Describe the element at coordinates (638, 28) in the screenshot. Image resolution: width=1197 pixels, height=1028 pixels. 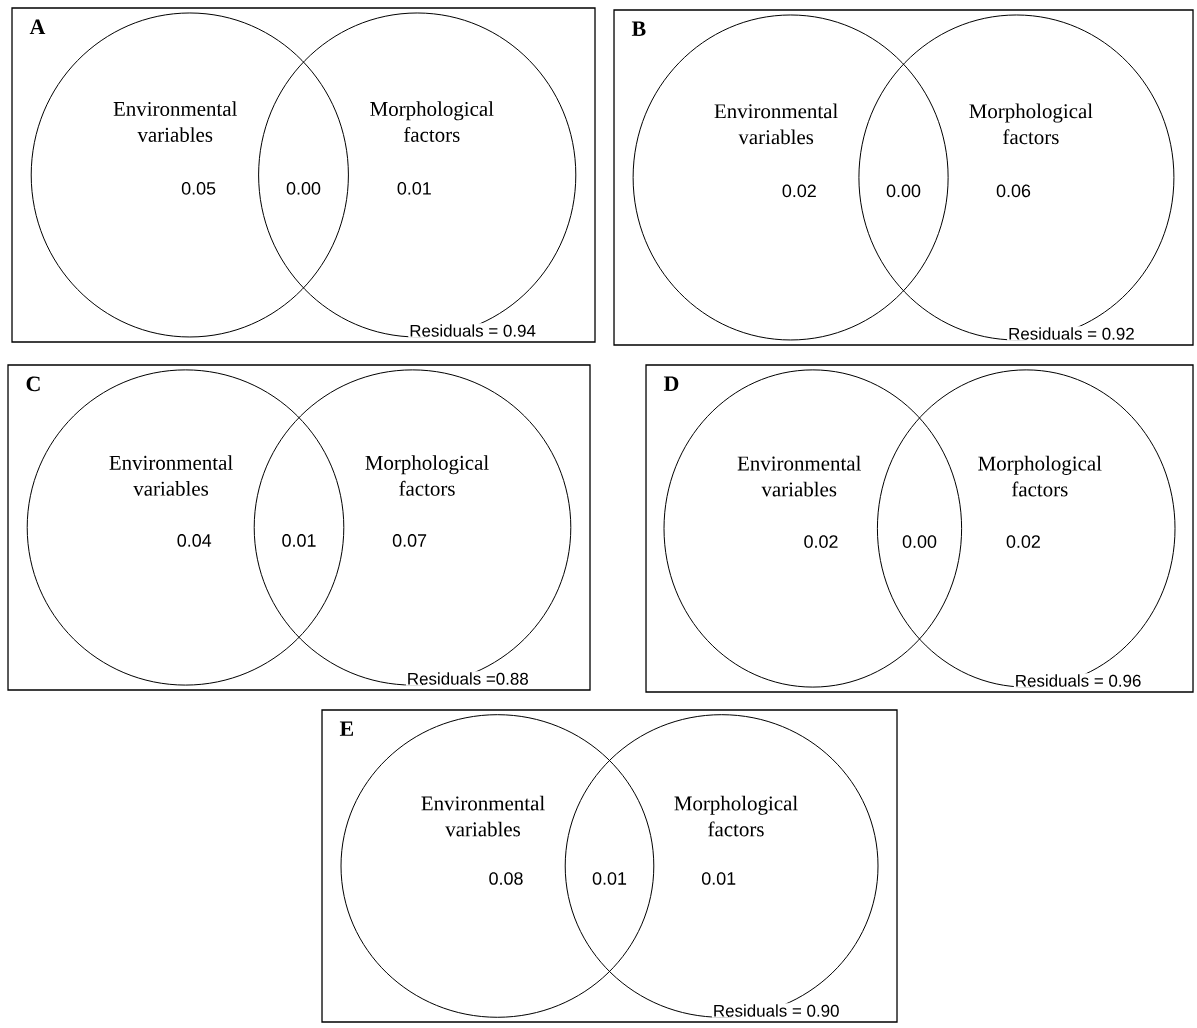
I see `text: B` at that location.